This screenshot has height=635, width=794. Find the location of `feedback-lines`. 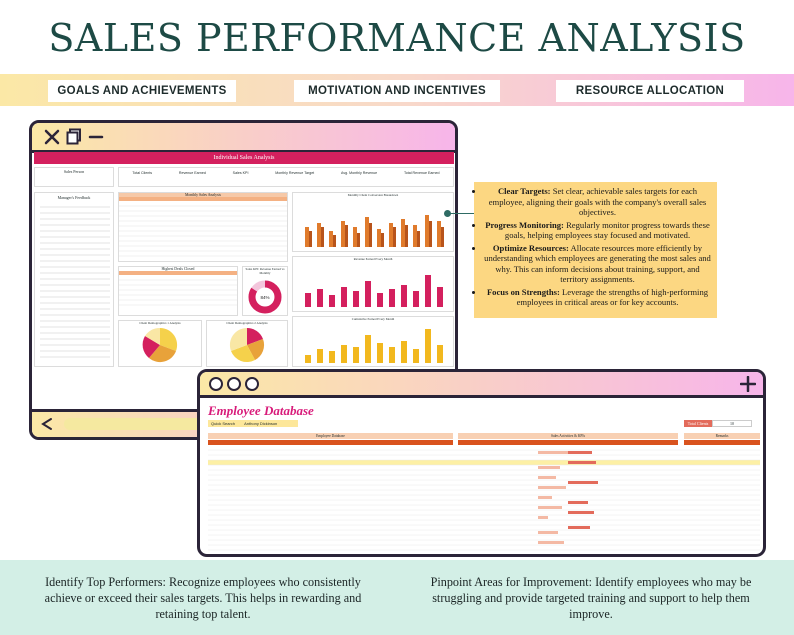

feedback-lines is located at coordinates (75, 282).